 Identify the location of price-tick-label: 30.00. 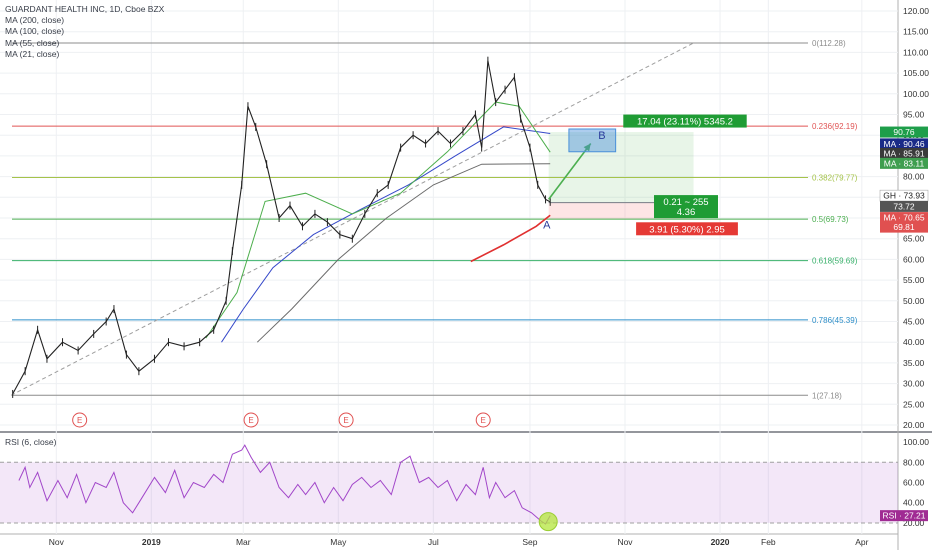
(914, 384).